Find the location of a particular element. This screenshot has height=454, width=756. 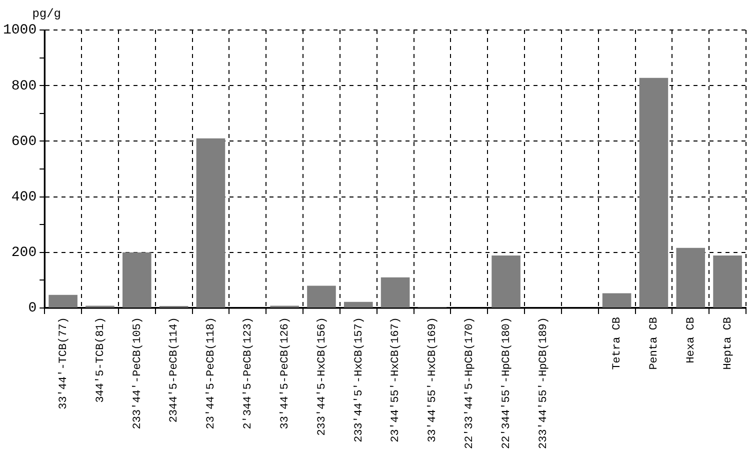

x-tick-label: 233'44'5'-HxCB(157) is located at coordinates (359, 379).